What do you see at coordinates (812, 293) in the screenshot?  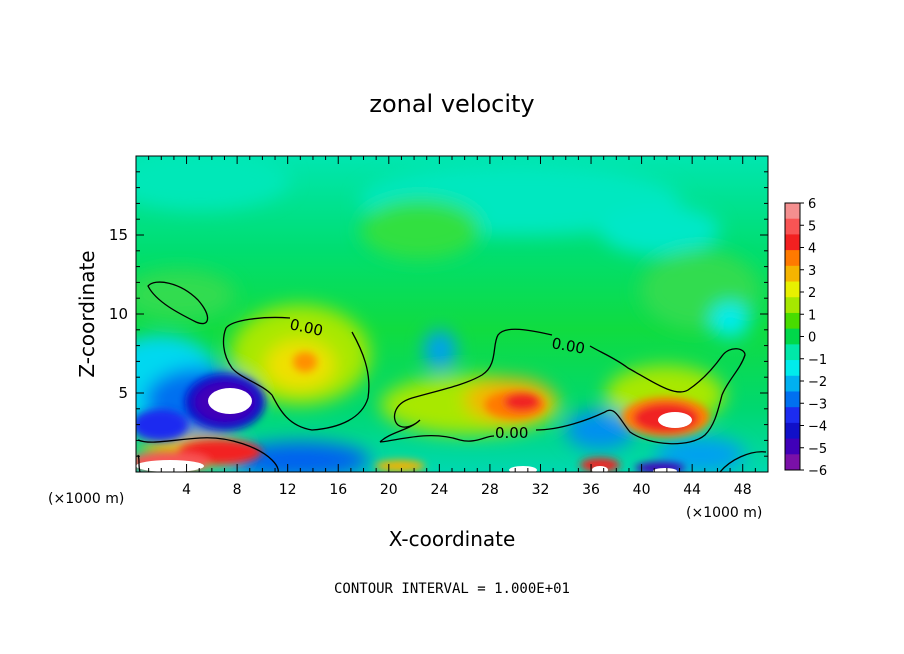 I see `colorbar-label: 2` at bounding box center [812, 293].